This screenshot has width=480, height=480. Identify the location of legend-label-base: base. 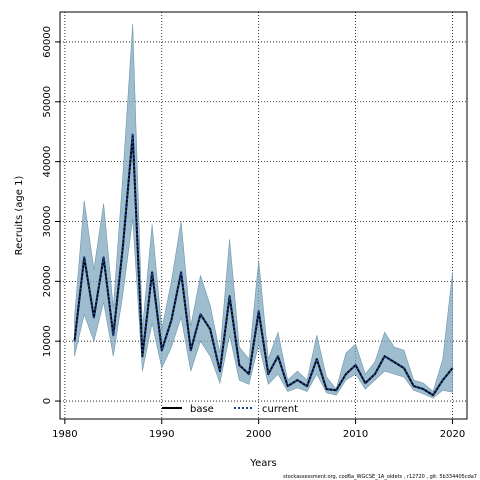
(202, 409).